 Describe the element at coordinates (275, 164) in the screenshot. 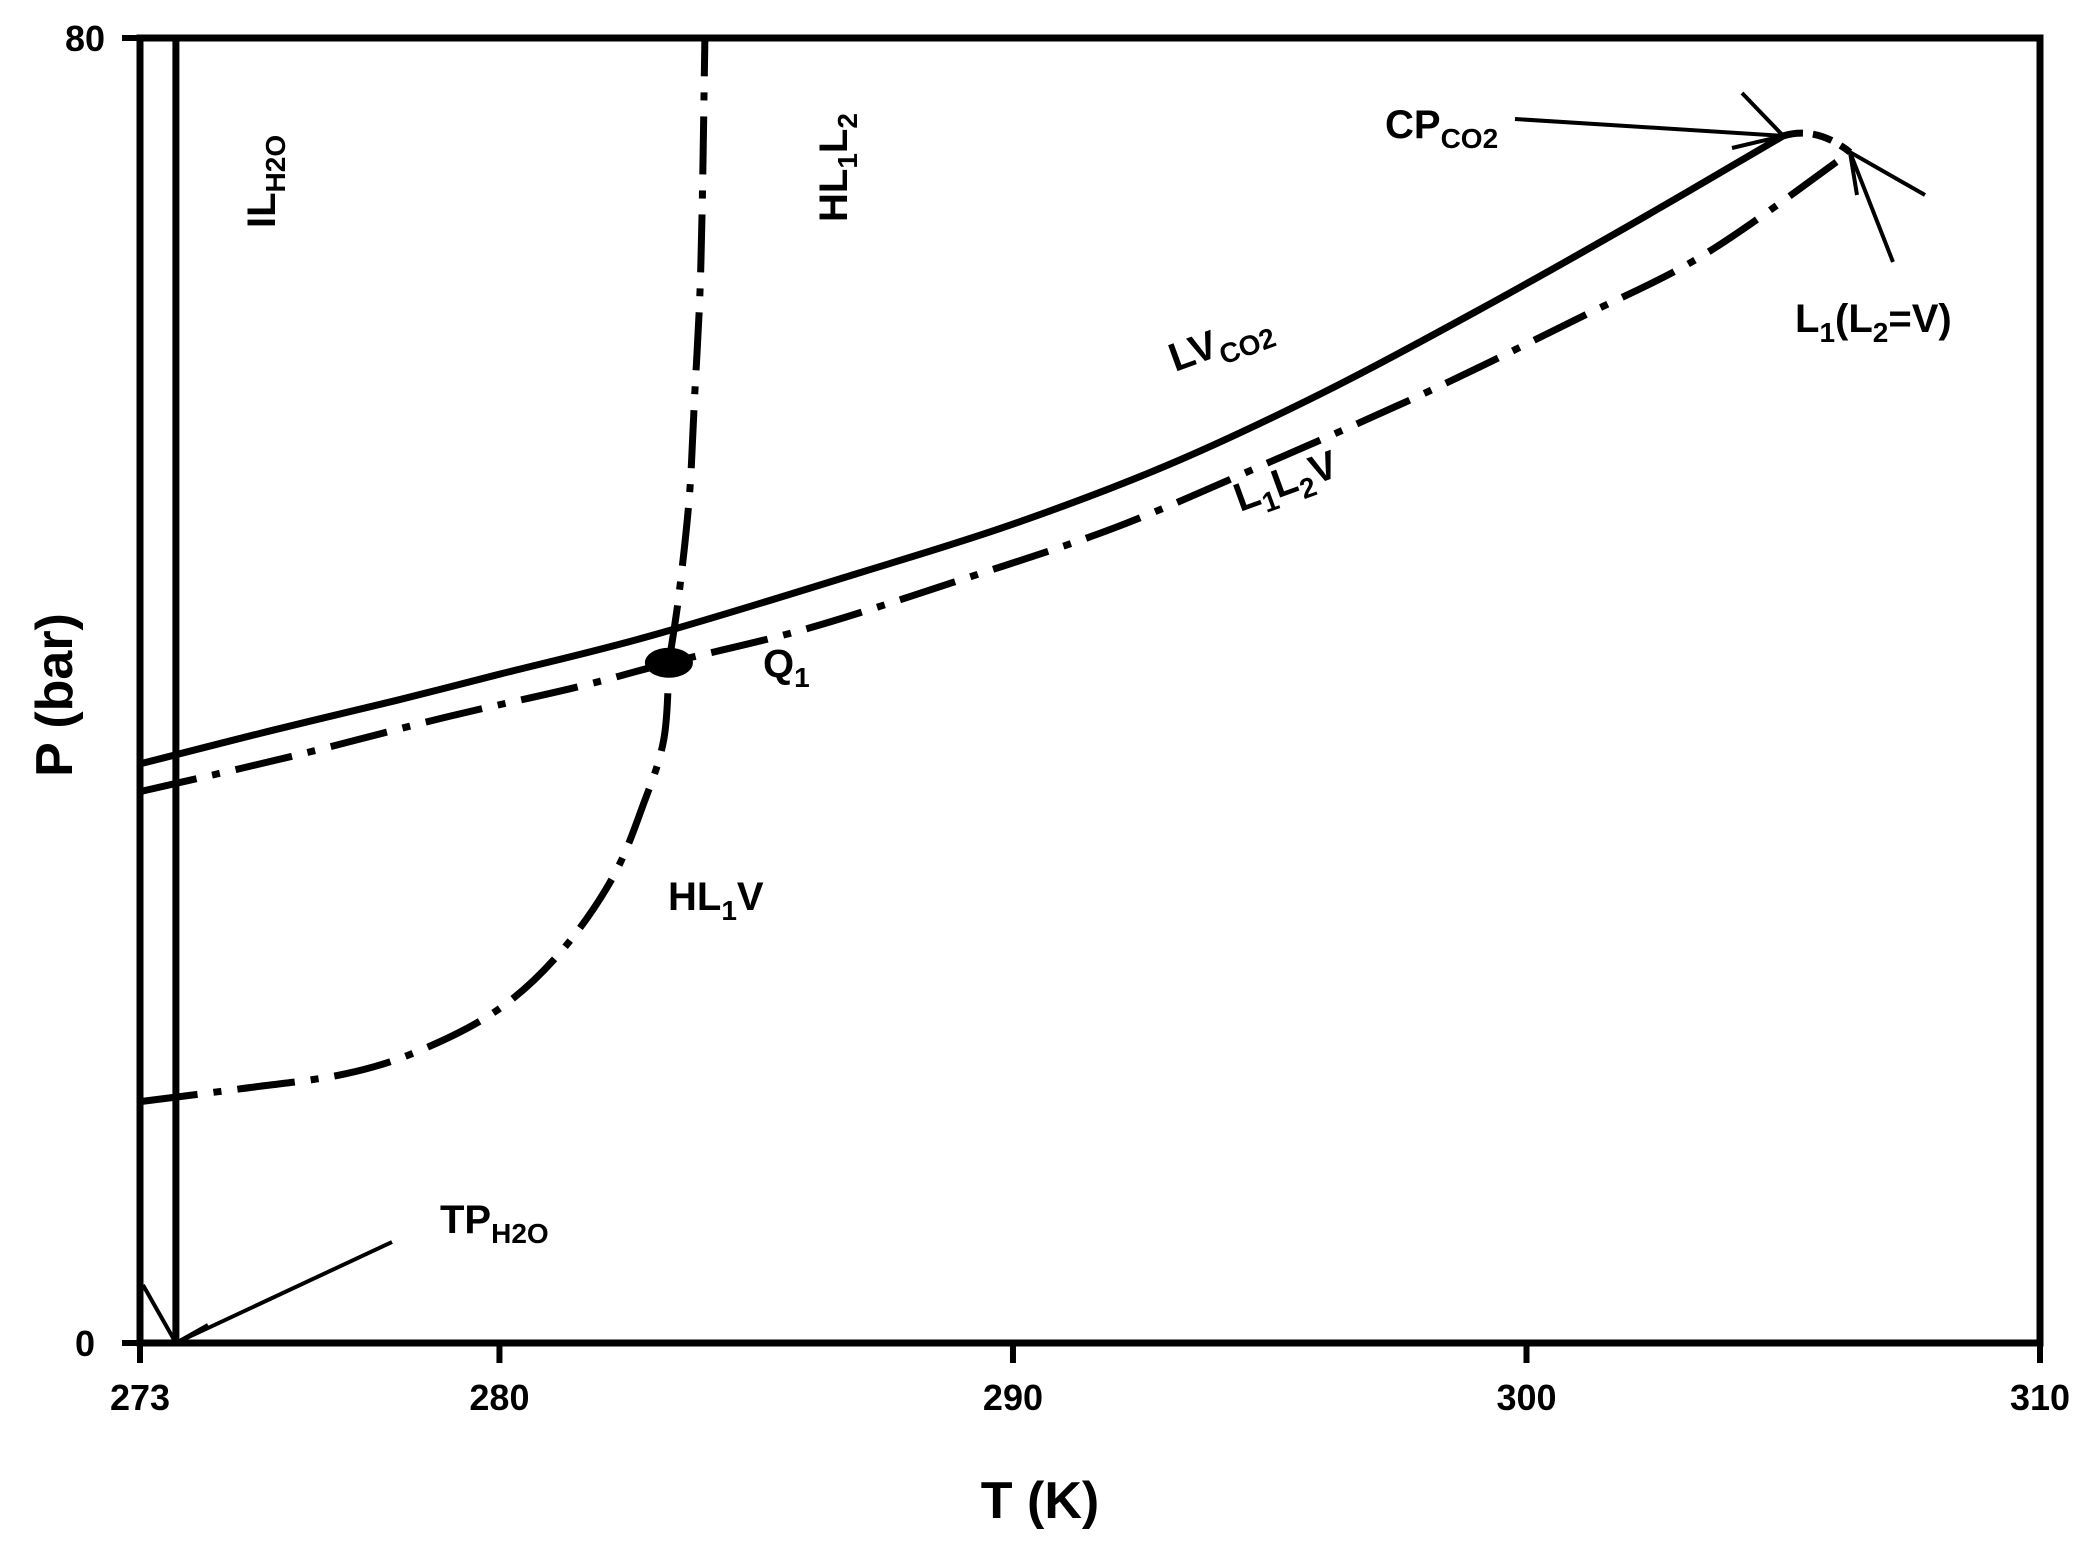

I see `label-il-h2o-sub: H2O` at that location.